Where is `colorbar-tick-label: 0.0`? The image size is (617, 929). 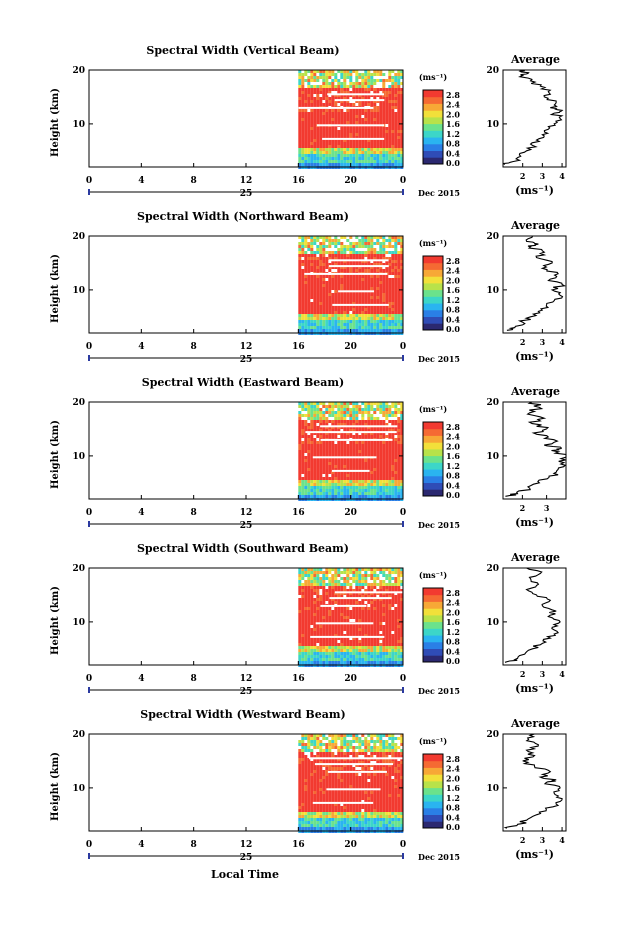 colorbar-tick-label: 0.0 is located at coordinates (453, 329).